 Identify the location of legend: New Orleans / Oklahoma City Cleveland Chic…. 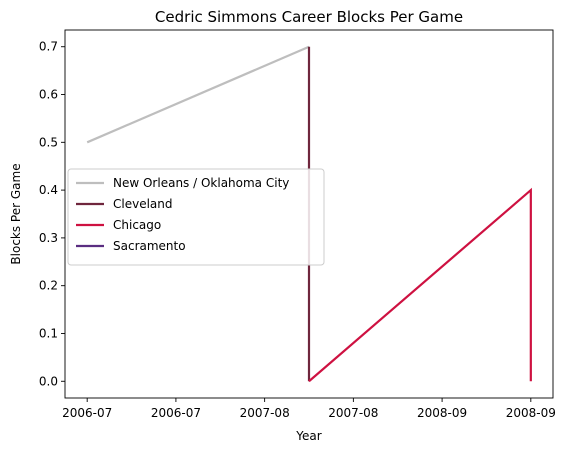
(196, 217).